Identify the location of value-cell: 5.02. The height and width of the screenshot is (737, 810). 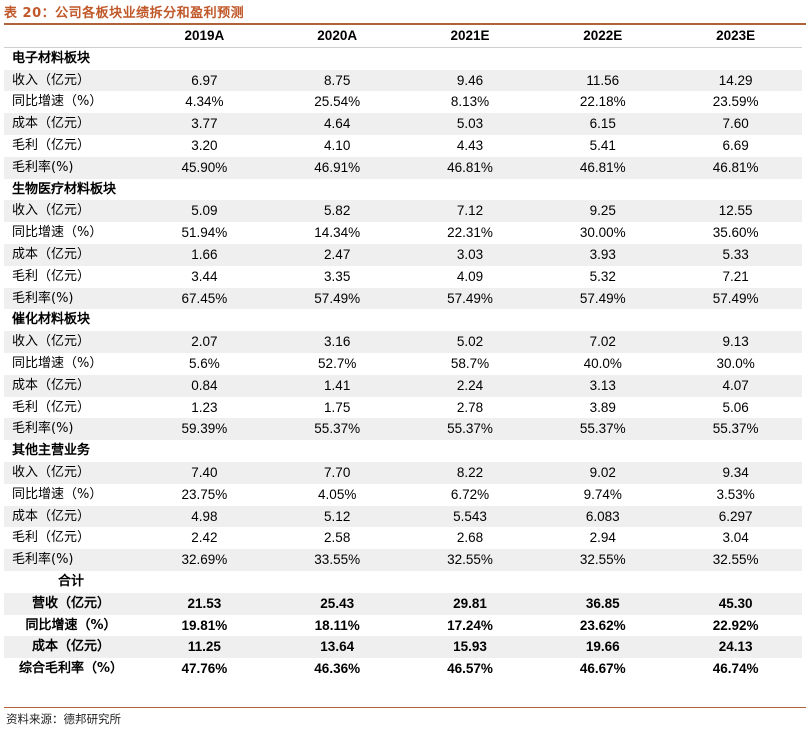
(470, 342).